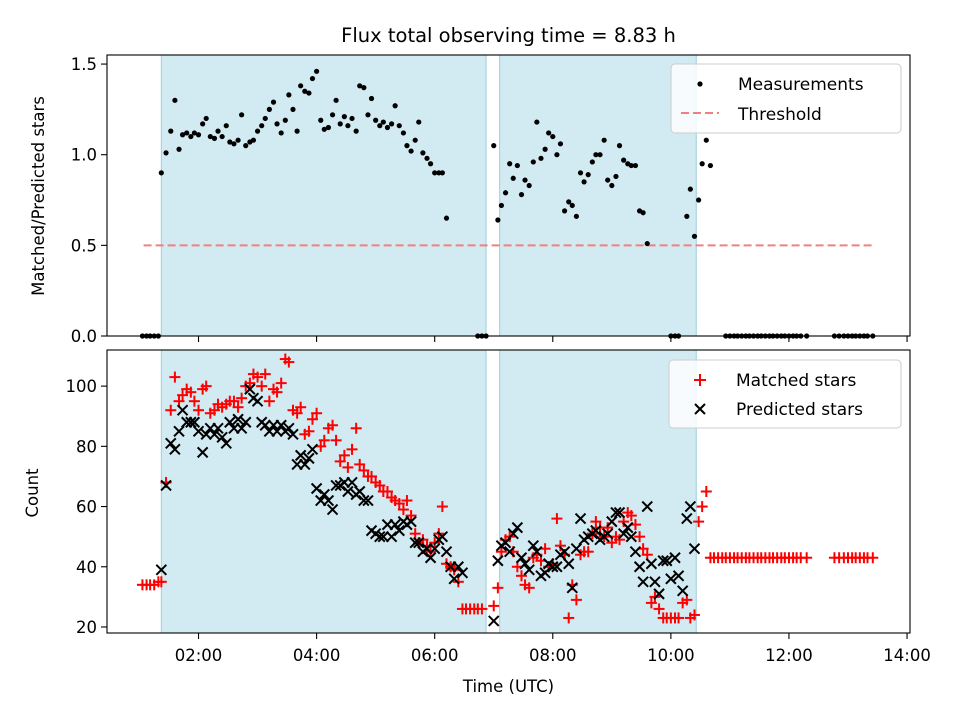  I want to click on x-axis-label: Time (UTC), so click(508, 686).